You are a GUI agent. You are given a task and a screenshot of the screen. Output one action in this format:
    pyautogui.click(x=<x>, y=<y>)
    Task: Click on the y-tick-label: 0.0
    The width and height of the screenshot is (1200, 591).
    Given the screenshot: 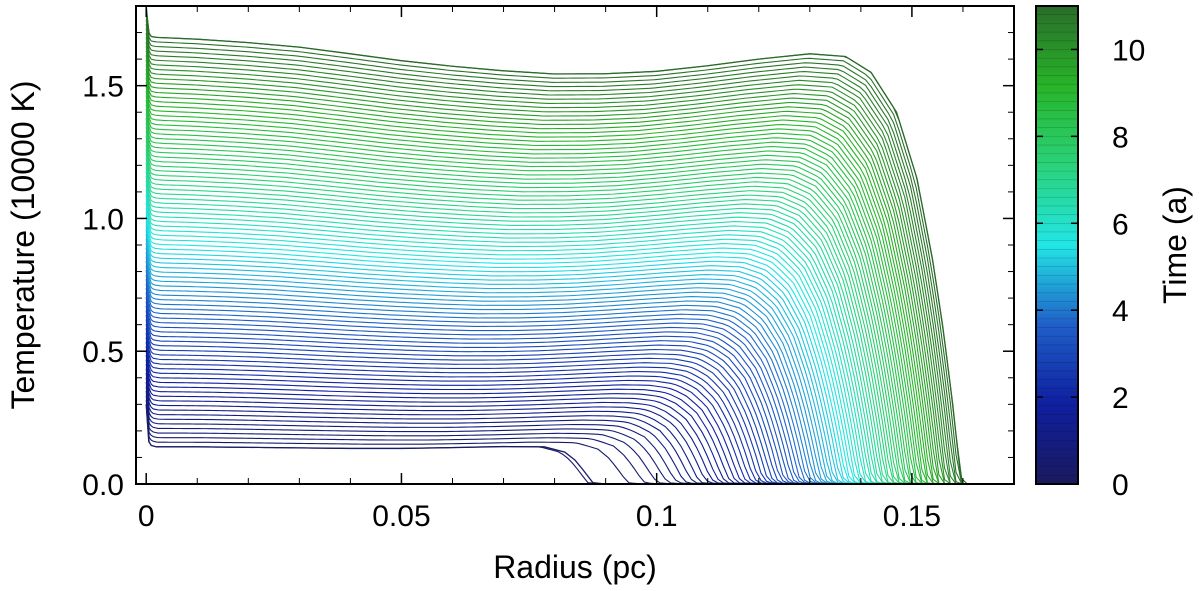 What is the action you would take?
    pyautogui.click(x=103, y=485)
    